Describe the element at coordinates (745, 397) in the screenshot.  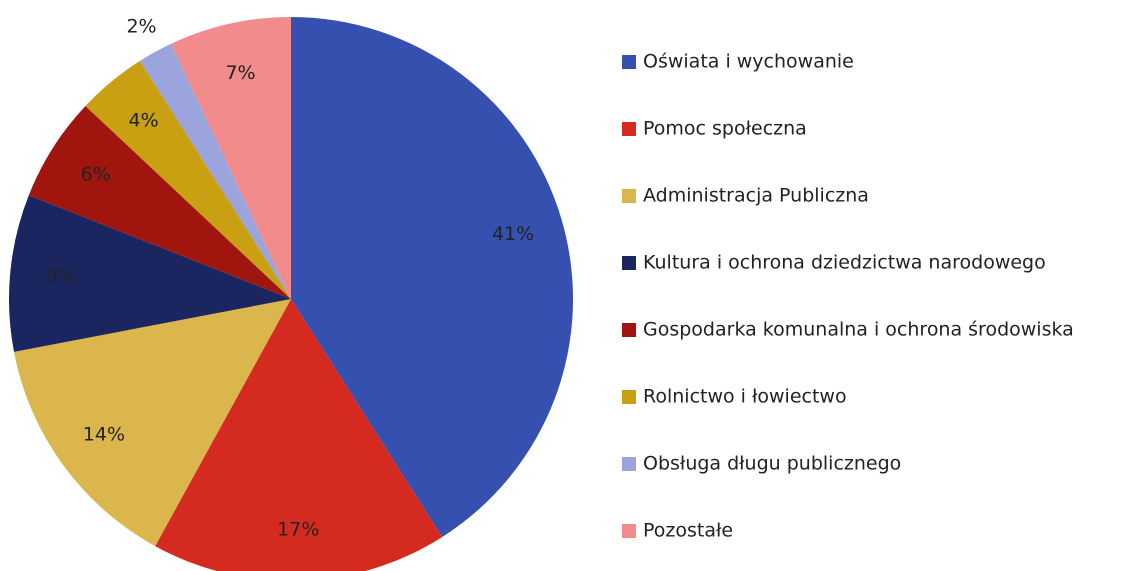
I see `legend-label: Rolnictwo i łowiectwo` at that location.